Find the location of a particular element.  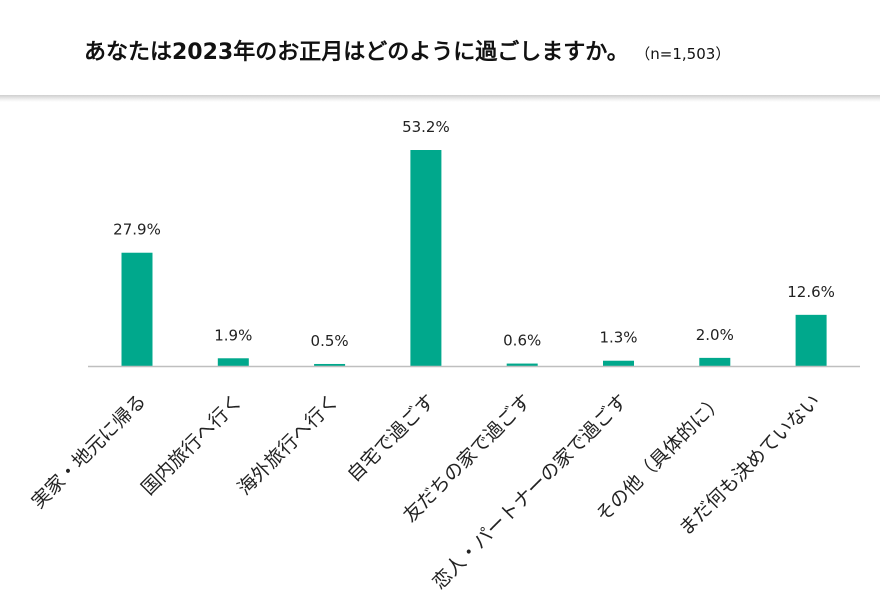

data-label-4: 0.6% is located at coordinates (522, 341).